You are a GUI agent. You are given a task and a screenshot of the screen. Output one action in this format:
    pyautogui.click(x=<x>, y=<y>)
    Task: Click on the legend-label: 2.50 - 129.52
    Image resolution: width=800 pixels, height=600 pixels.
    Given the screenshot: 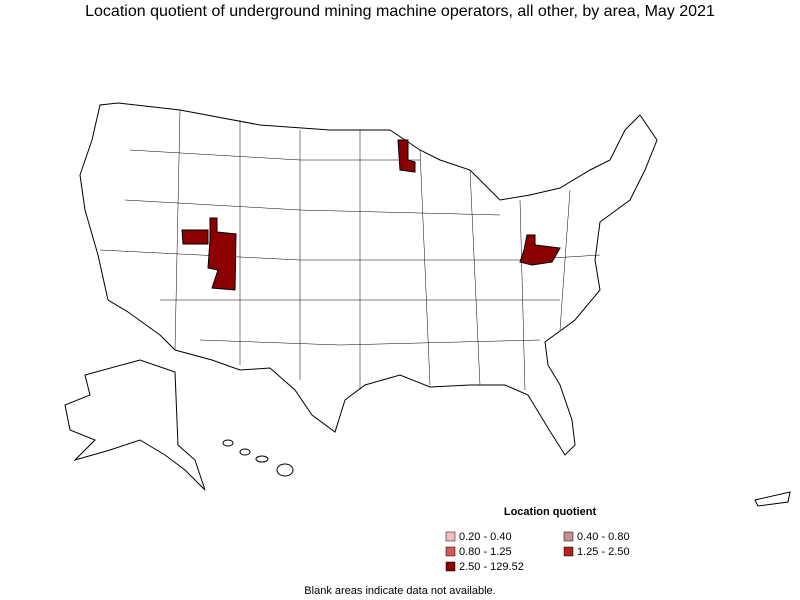 What is the action you would take?
    pyautogui.click(x=491, y=567)
    